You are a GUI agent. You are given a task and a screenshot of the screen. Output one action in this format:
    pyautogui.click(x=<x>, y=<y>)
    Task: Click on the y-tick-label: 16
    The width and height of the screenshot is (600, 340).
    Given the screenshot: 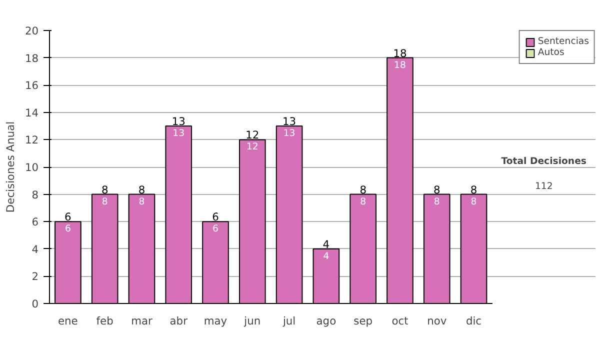 What is the action you would take?
    pyautogui.click(x=31, y=85)
    